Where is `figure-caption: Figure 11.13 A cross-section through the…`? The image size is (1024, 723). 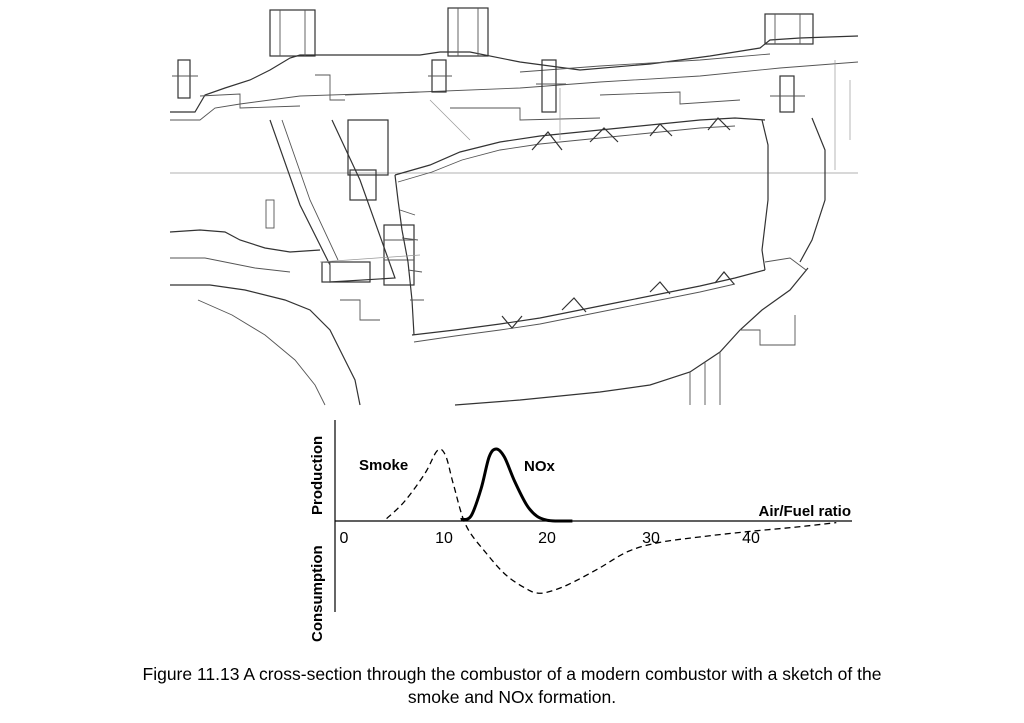 figure-caption: Figure 11.13 A cross-section through the… is located at coordinates (512, 686).